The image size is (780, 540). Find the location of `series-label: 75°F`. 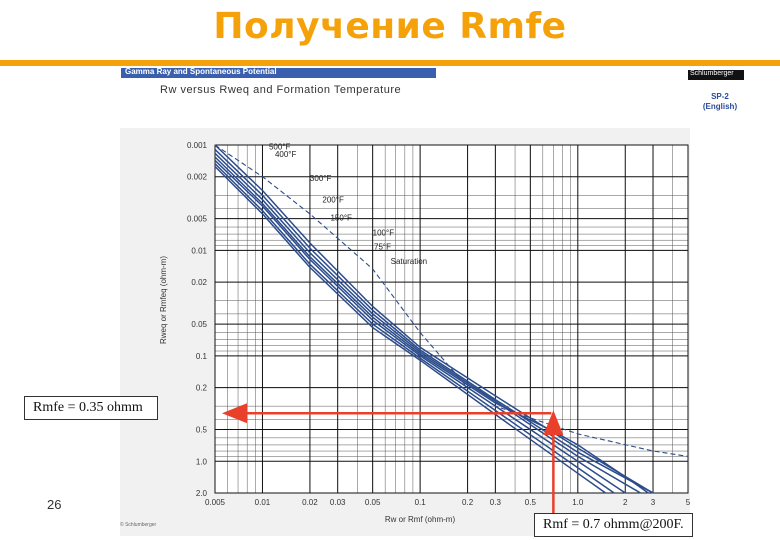

series-label: 75°F is located at coordinates (382, 246).